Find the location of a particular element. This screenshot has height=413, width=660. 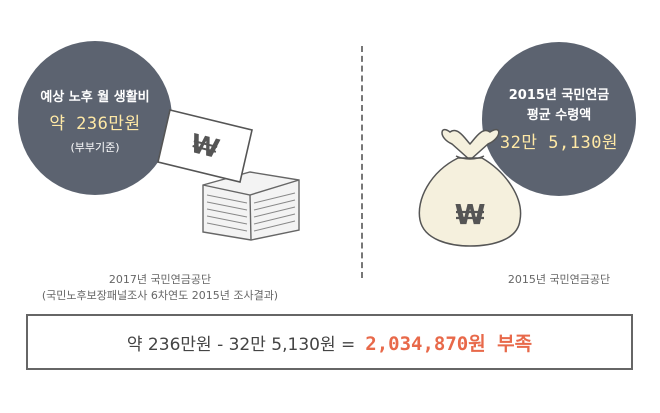

left-source-caption: 2017년 국민연금공단 is located at coordinates (160, 279).